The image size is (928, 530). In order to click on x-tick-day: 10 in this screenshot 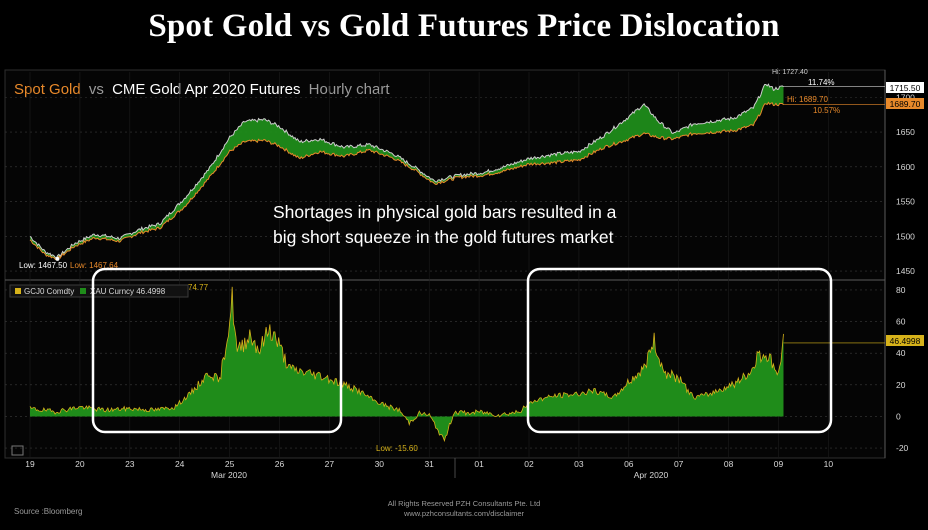, I will do `click(829, 464)`.